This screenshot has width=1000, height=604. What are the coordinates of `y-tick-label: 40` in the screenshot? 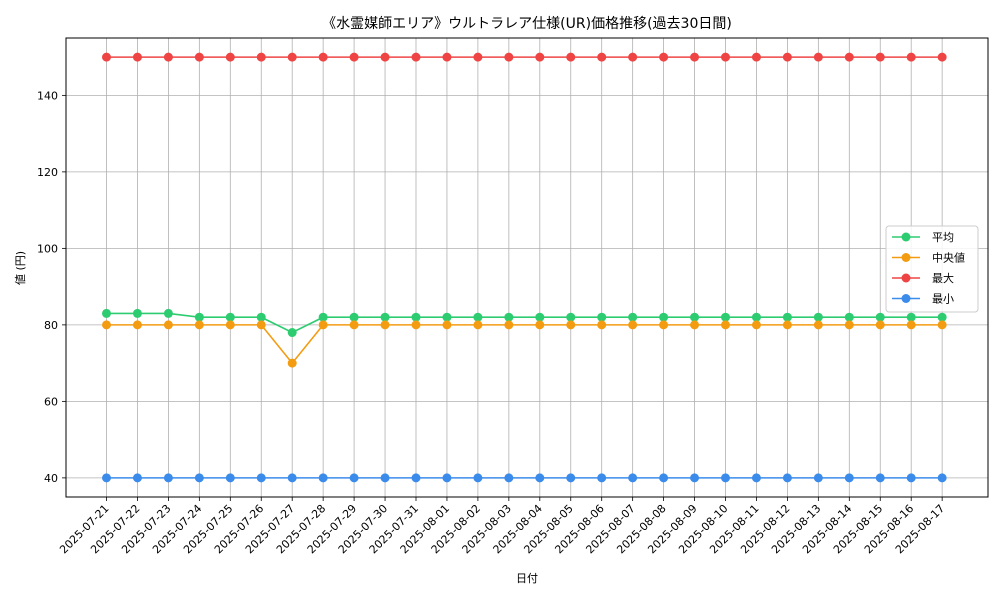 It's located at (51, 478).